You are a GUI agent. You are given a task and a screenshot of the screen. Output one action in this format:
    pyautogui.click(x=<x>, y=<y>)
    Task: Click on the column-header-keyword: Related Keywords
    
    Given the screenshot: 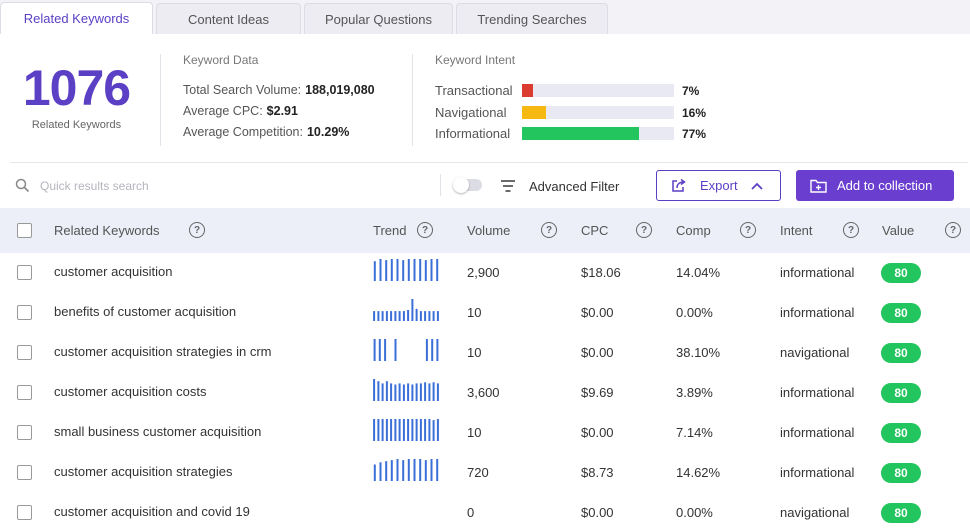 What is the action you would take?
    pyautogui.click(x=107, y=230)
    